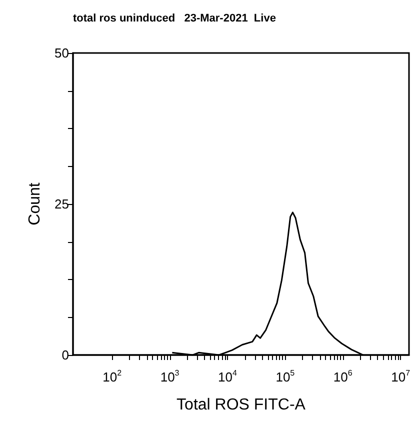  I want to click on y-axis-title: Count, so click(35, 204).